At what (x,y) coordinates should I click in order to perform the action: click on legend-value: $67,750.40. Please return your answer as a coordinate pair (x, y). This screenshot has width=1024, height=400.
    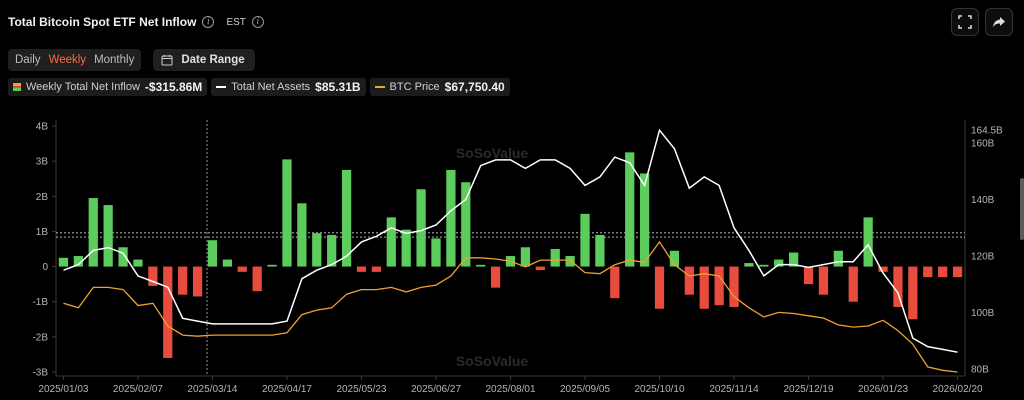
    Looking at the image, I should click on (474, 87).